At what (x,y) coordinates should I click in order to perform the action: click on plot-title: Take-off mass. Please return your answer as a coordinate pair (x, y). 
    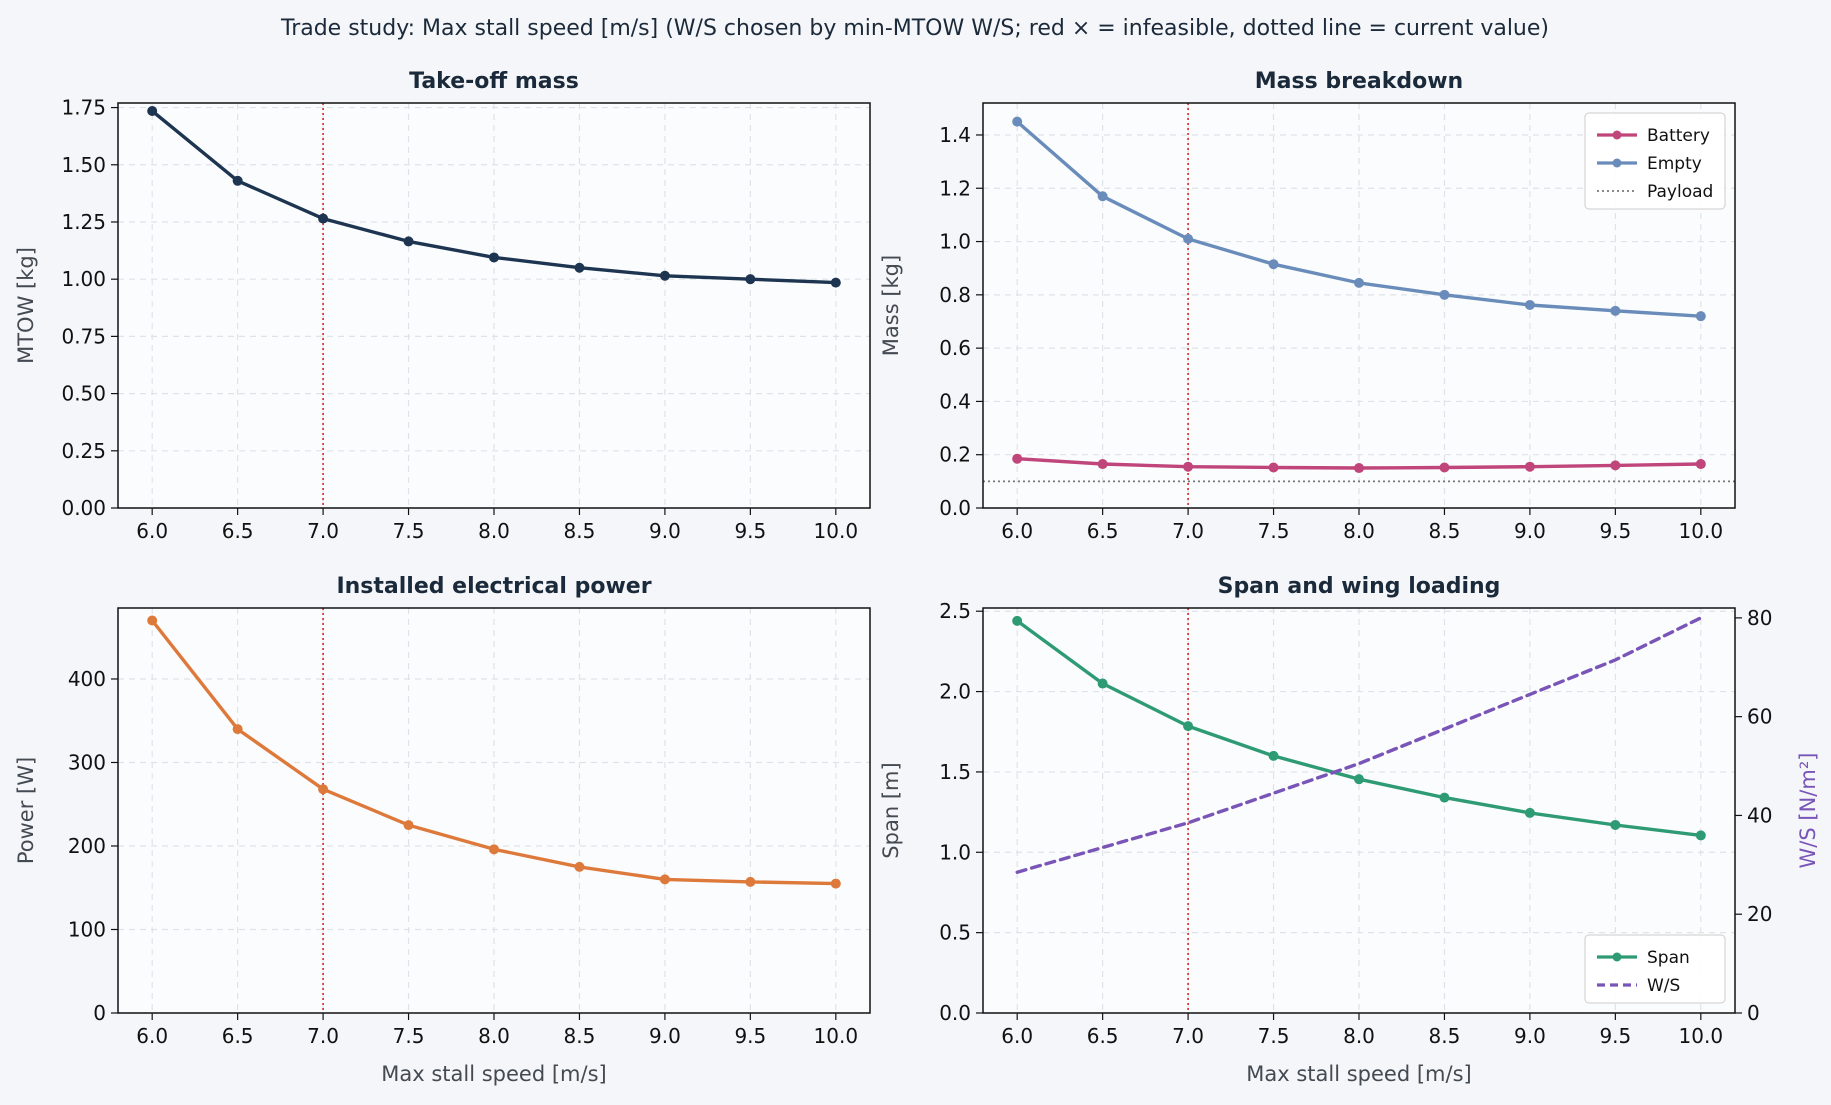
    Looking at the image, I should click on (494, 81).